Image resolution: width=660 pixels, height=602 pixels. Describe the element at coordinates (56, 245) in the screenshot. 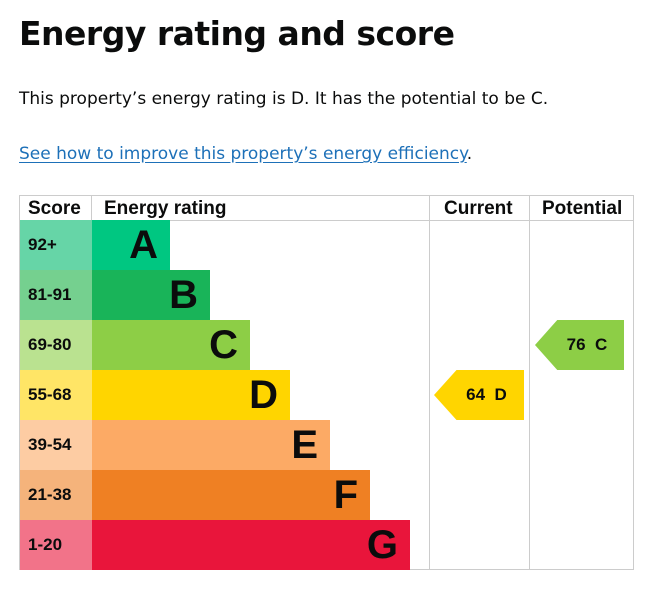

I see `score-range: 92+` at that location.